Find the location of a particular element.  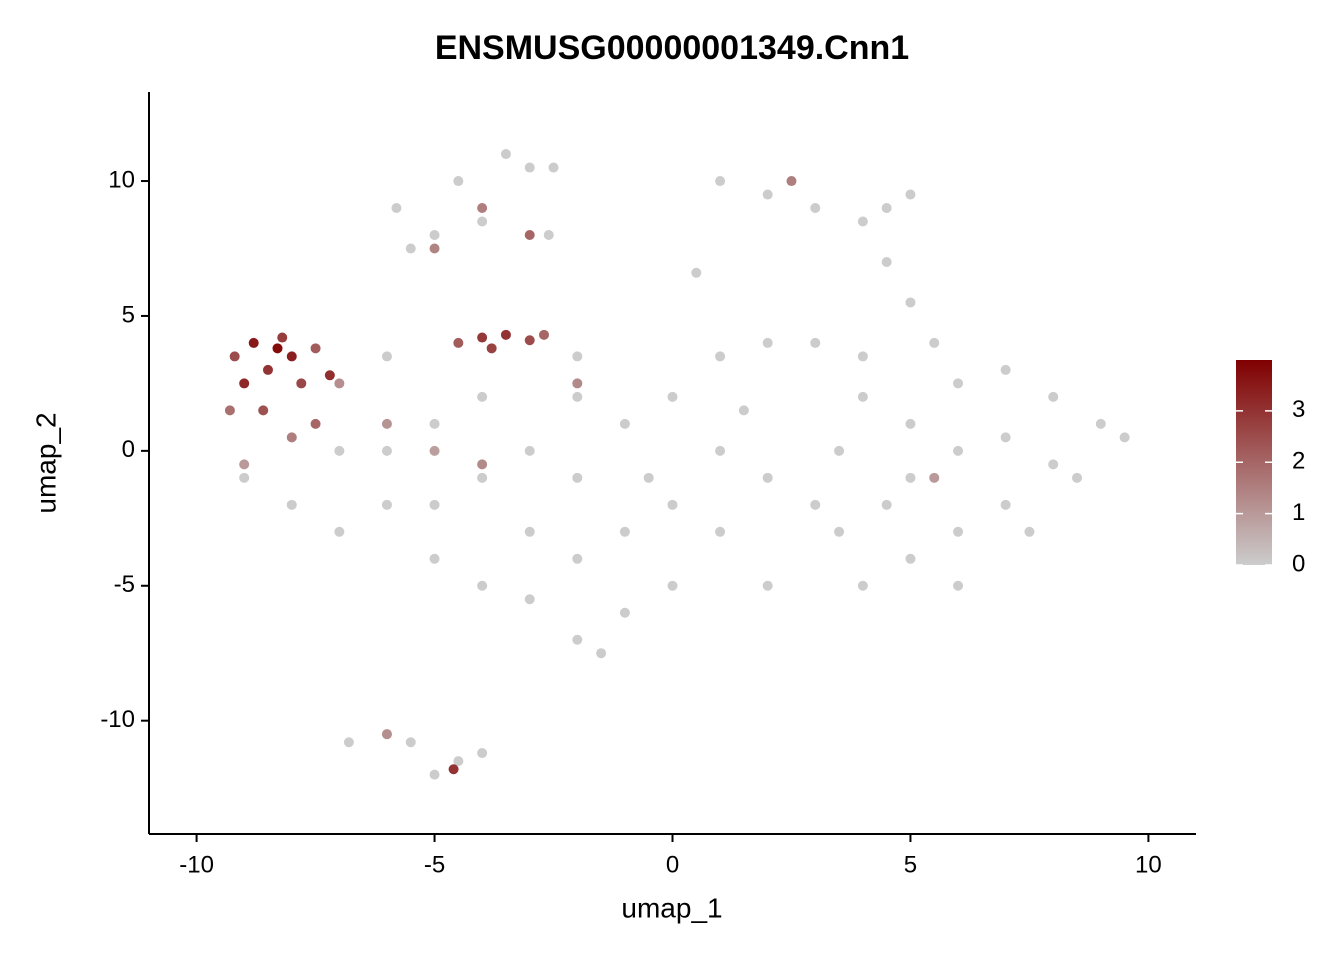

y-axis-title: umap_2 is located at coordinates (45, 462).